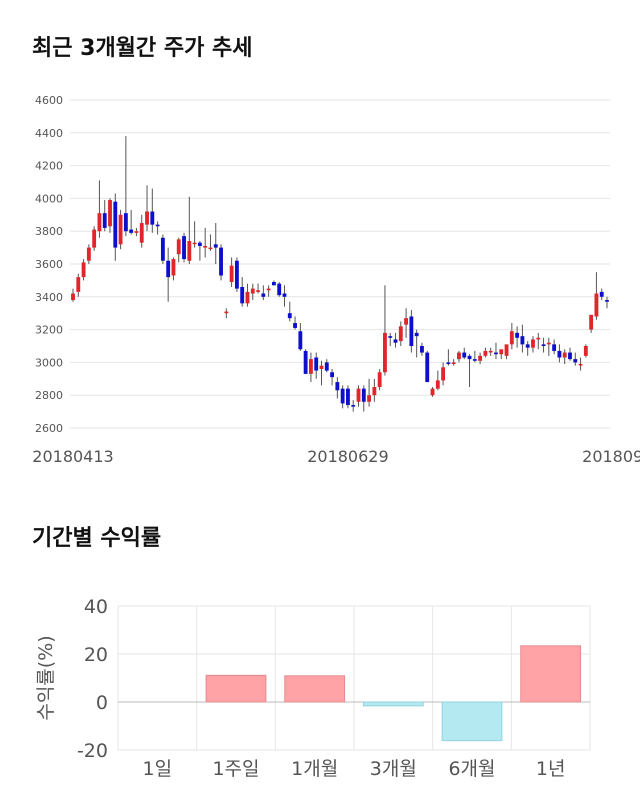  What do you see at coordinates (97, 538) in the screenshot?
I see `period-returns-title: 기간별 수익률` at bounding box center [97, 538].